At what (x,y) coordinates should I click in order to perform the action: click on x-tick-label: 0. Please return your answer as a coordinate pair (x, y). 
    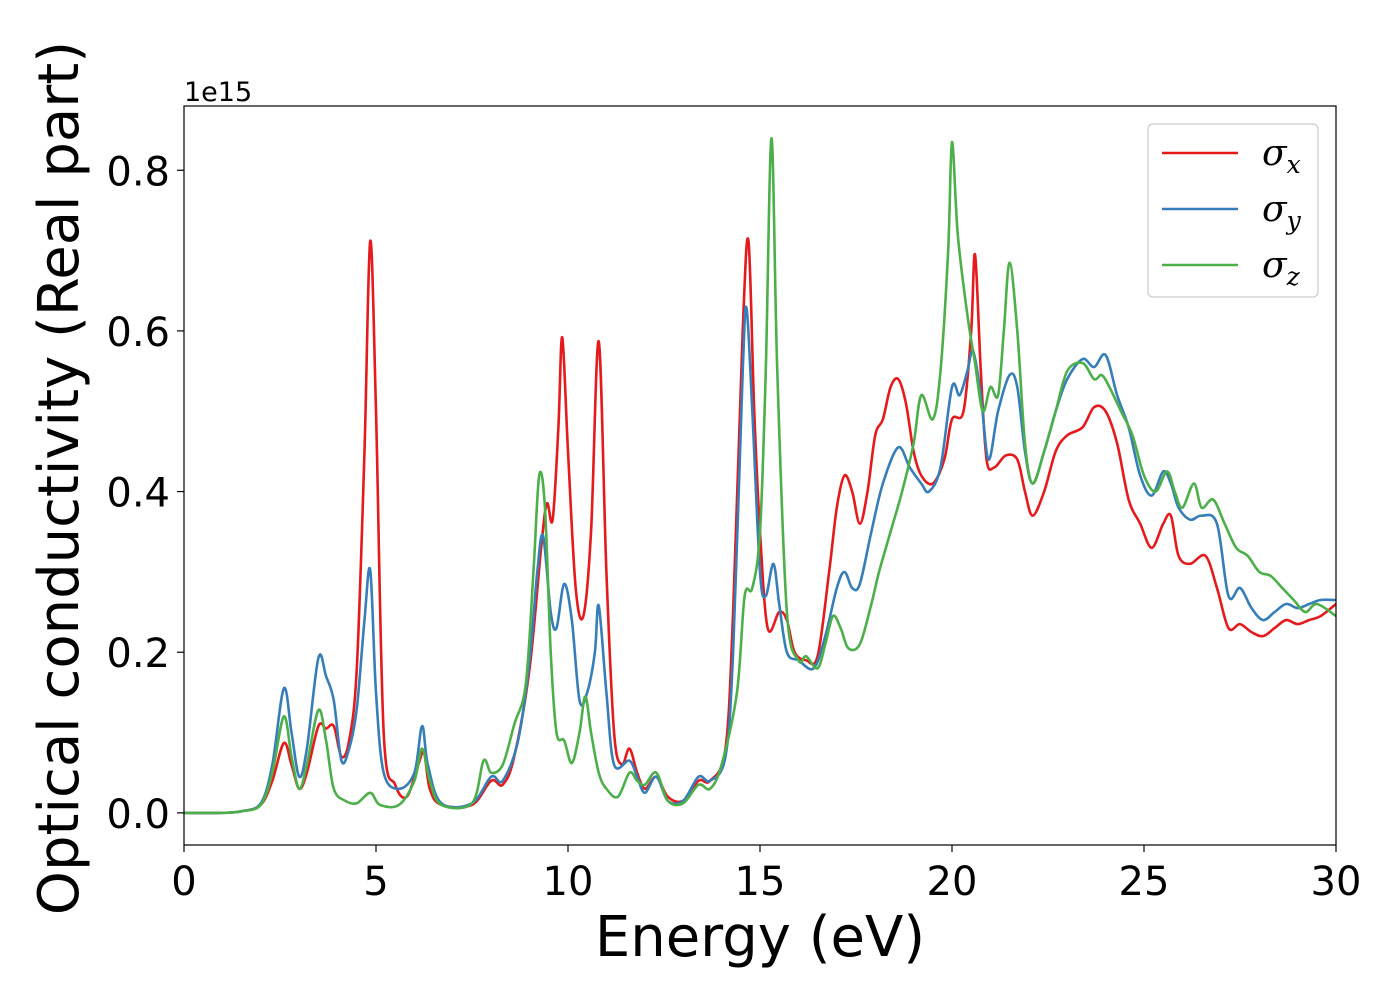
    Looking at the image, I should click on (183, 882).